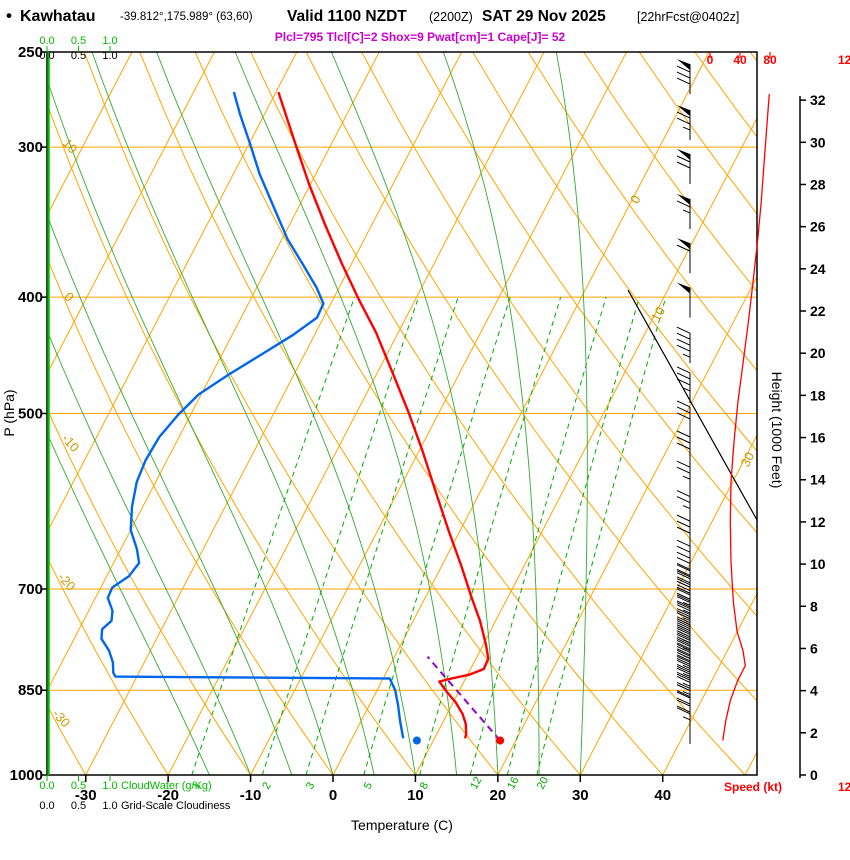  What do you see at coordinates (580, 795) in the screenshot?
I see `temperature-tick-label: 30` at bounding box center [580, 795].